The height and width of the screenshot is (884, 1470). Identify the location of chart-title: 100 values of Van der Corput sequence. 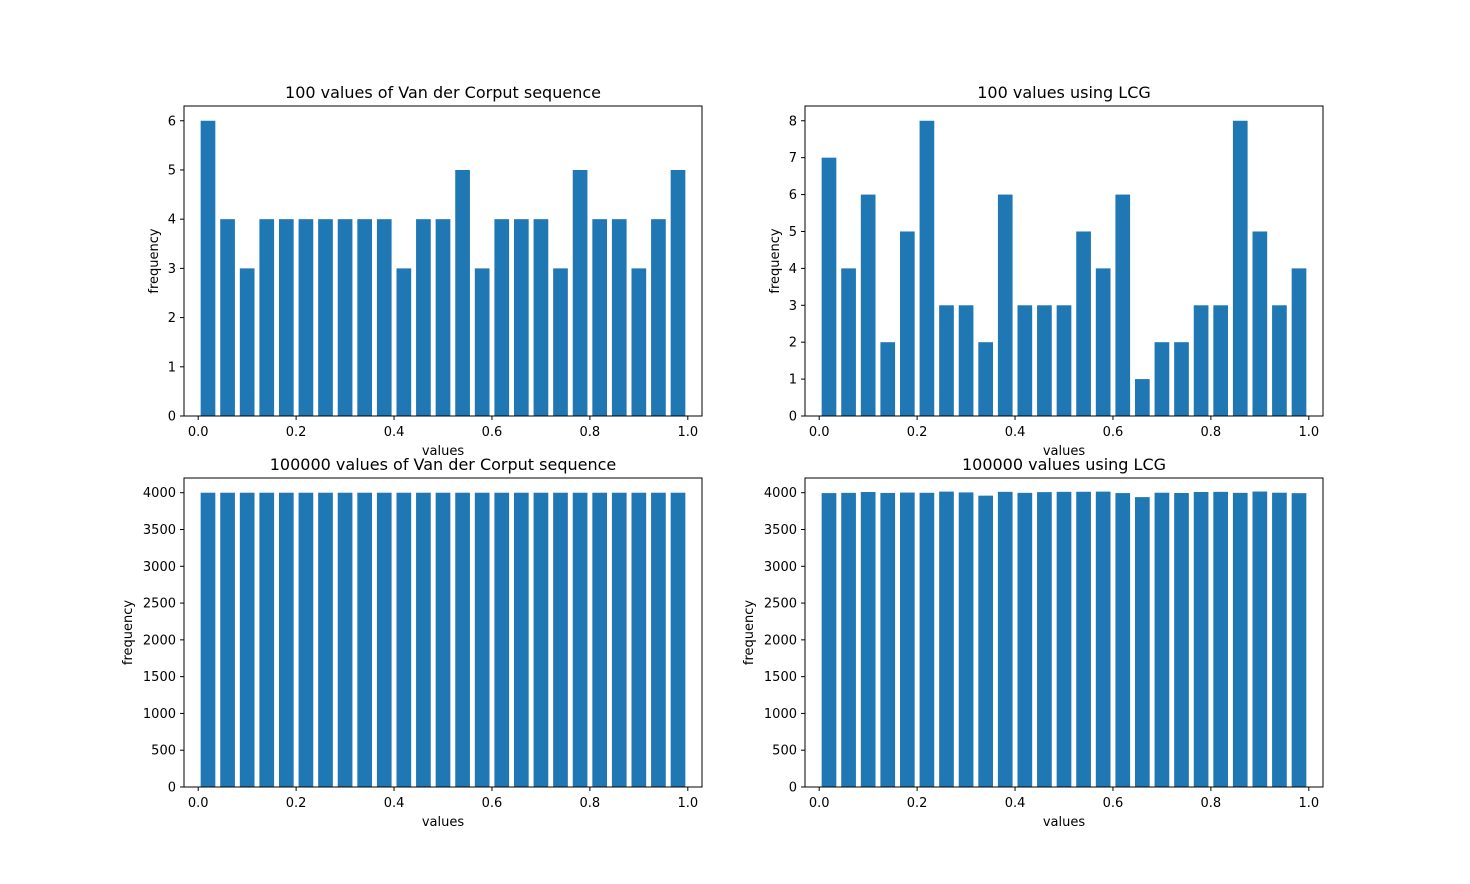
(443, 92).